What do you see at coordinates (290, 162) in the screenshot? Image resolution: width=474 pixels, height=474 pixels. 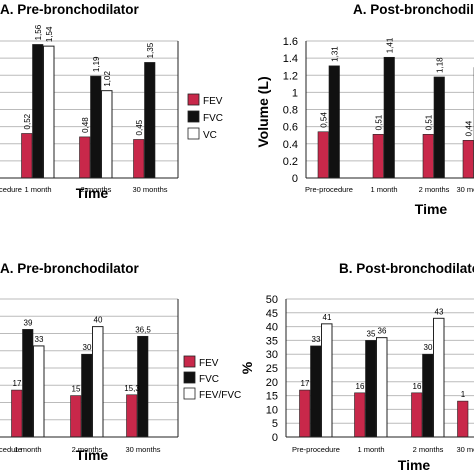 I see `y-tick-label: 0.2` at bounding box center [290, 162].